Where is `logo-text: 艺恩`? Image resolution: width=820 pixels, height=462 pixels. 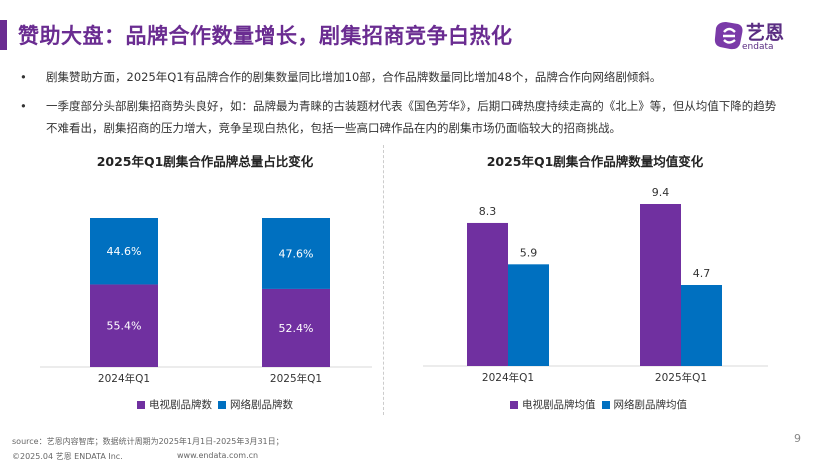
logo-text: 艺恩 is located at coordinates (765, 33).